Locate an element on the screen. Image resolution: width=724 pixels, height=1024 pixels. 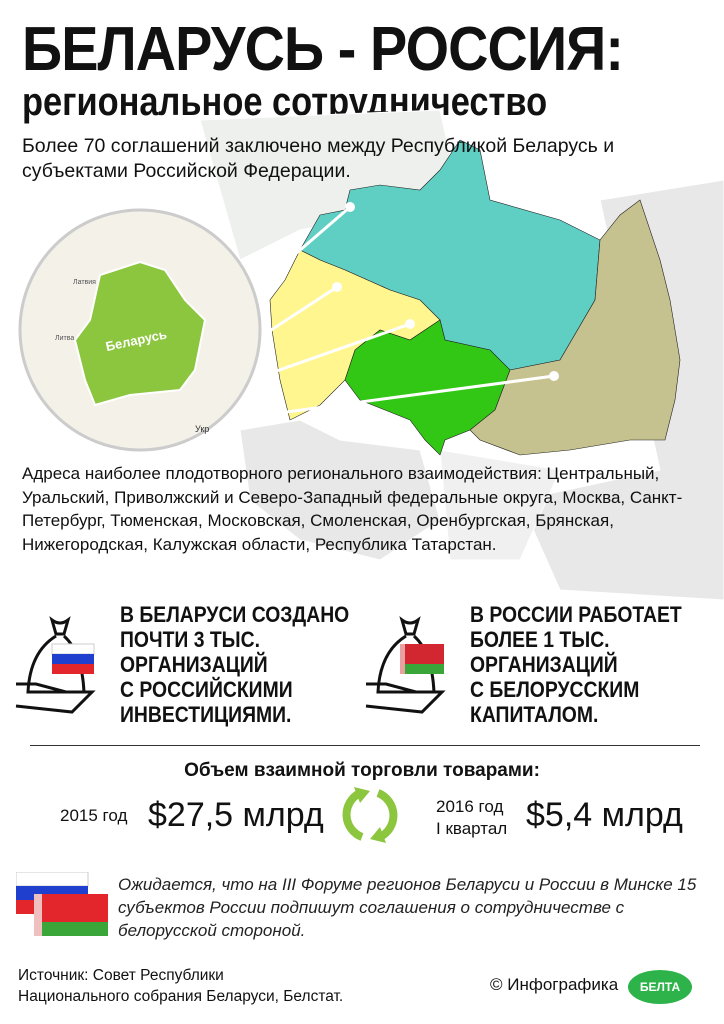
stat-line: ПОЧТИ 3 ТЫС. is located at coordinates (190, 639).